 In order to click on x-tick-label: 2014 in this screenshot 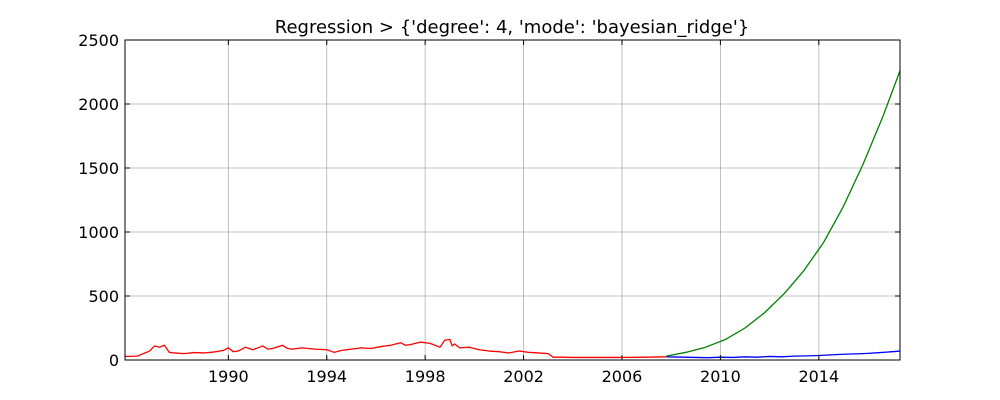, I will do `click(818, 376)`.